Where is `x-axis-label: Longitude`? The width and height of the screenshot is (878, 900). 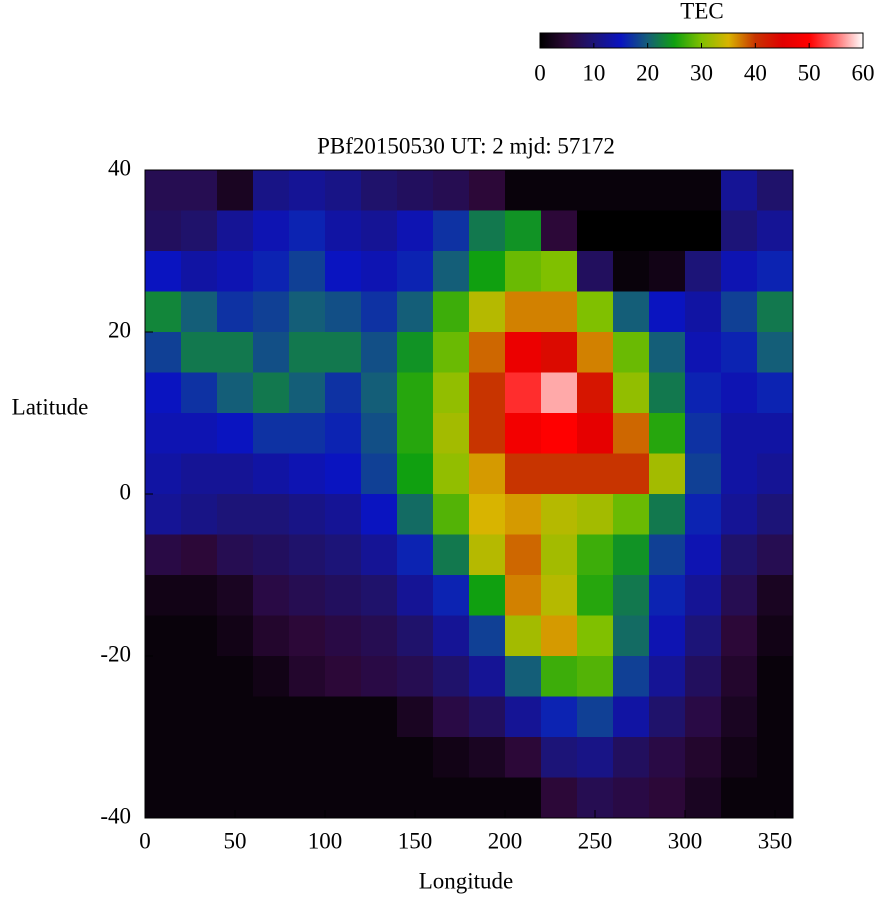 x-axis-label: Longitude is located at coordinates (466, 880).